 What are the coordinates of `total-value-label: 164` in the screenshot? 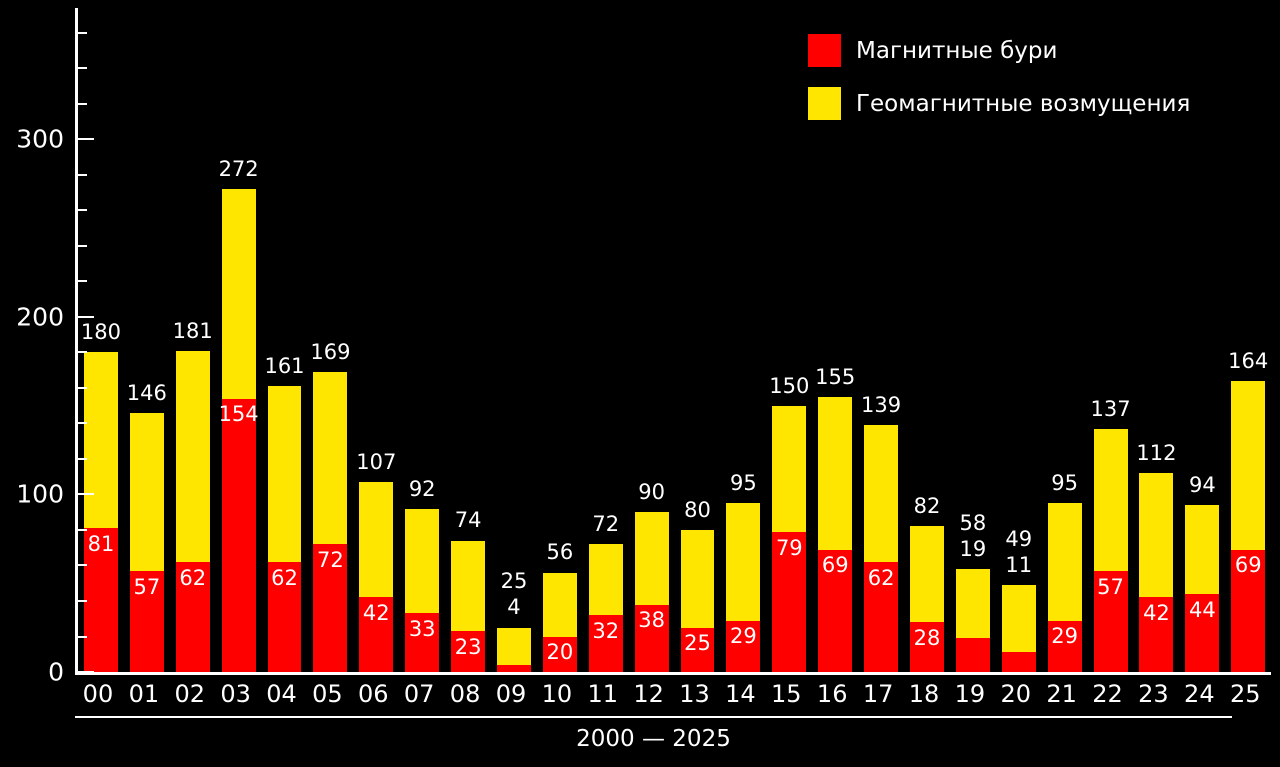 It's located at (1248, 360).